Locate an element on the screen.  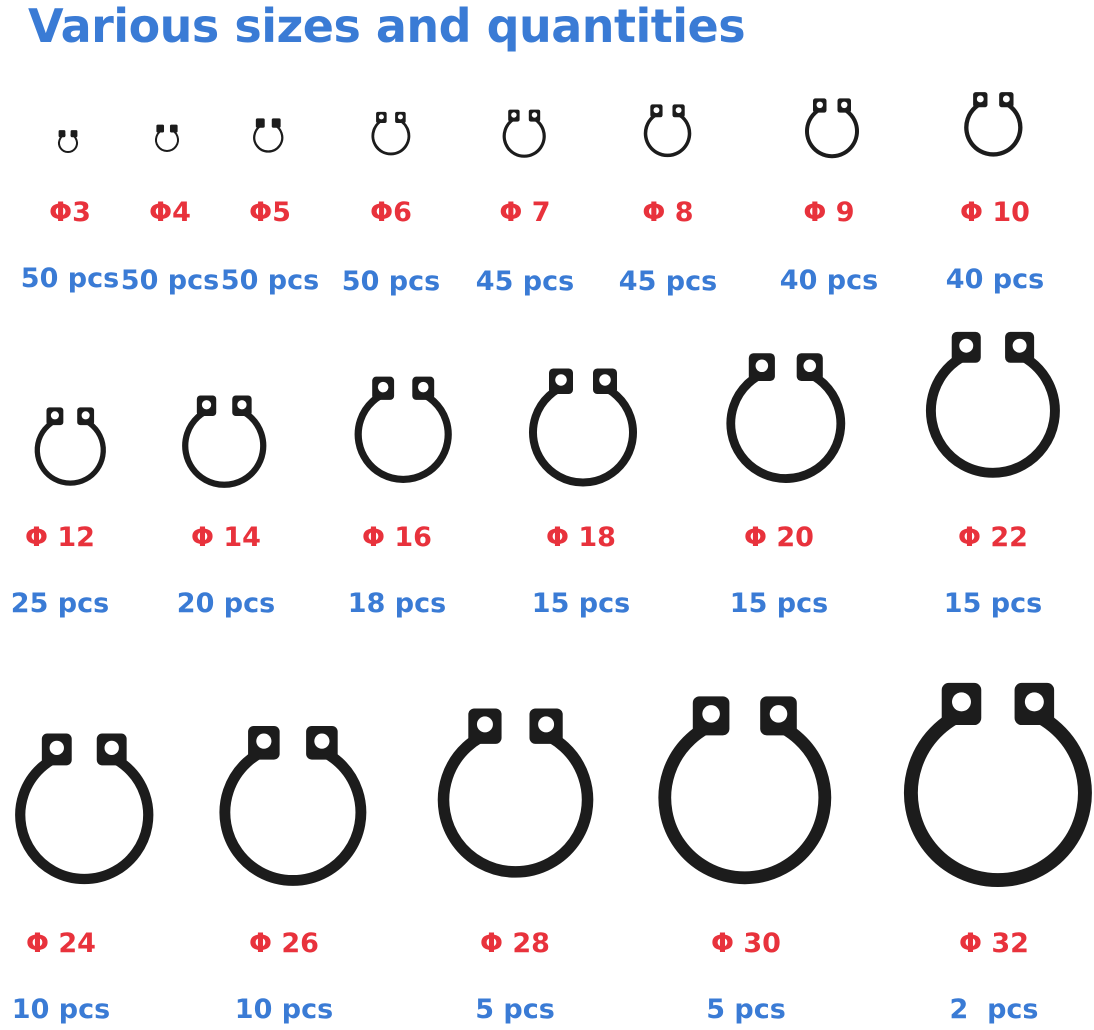
quantity-label: 25 pcs is located at coordinates (60, 603).